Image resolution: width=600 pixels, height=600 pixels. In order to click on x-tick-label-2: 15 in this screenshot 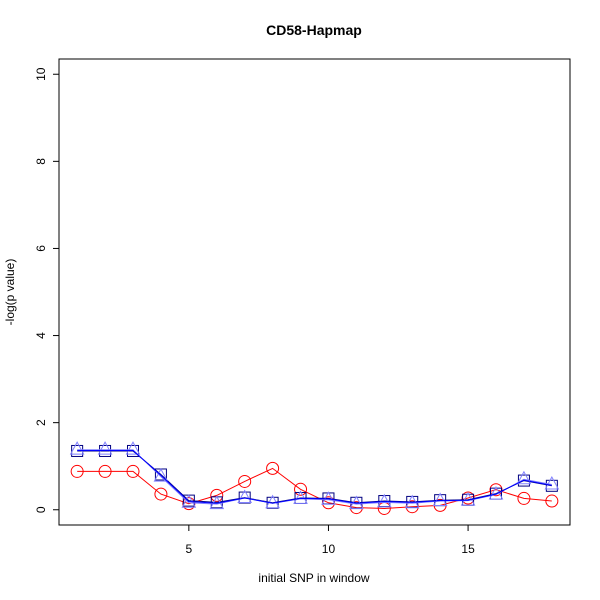, I will do `click(468, 549)`.